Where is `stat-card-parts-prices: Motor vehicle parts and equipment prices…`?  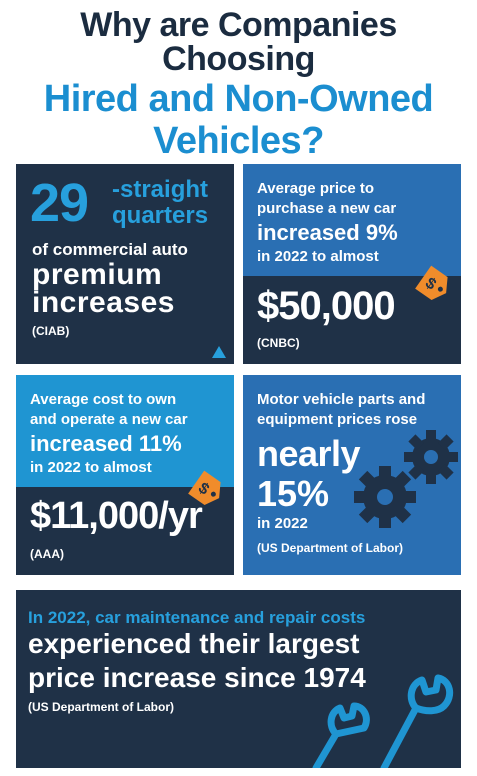 stat-card-parts-prices: Motor vehicle parts and equipment prices… is located at coordinates (352, 475).